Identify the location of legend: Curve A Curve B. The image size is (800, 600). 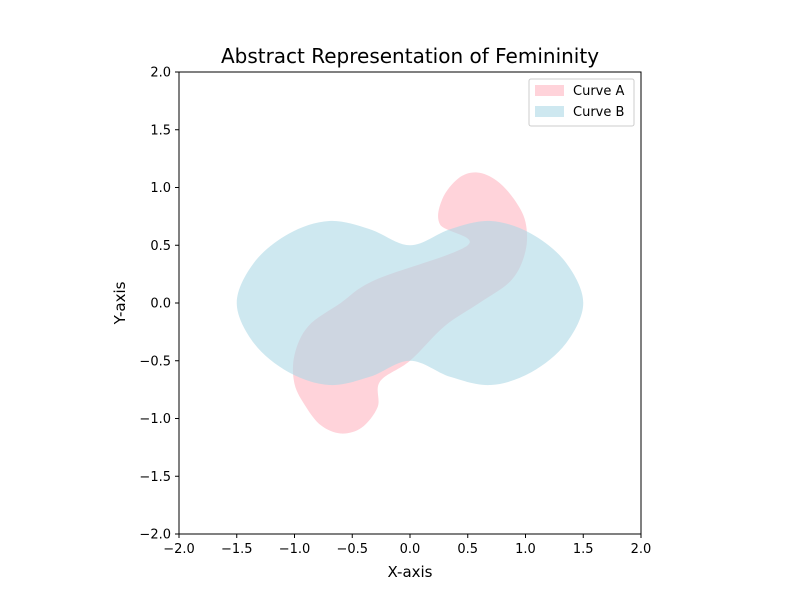
(581, 102).